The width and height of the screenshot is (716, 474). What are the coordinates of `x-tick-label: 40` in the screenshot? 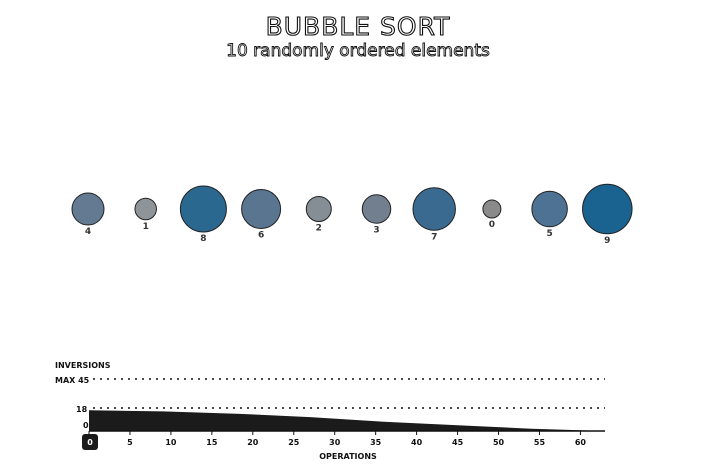 It's located at (417, 442).